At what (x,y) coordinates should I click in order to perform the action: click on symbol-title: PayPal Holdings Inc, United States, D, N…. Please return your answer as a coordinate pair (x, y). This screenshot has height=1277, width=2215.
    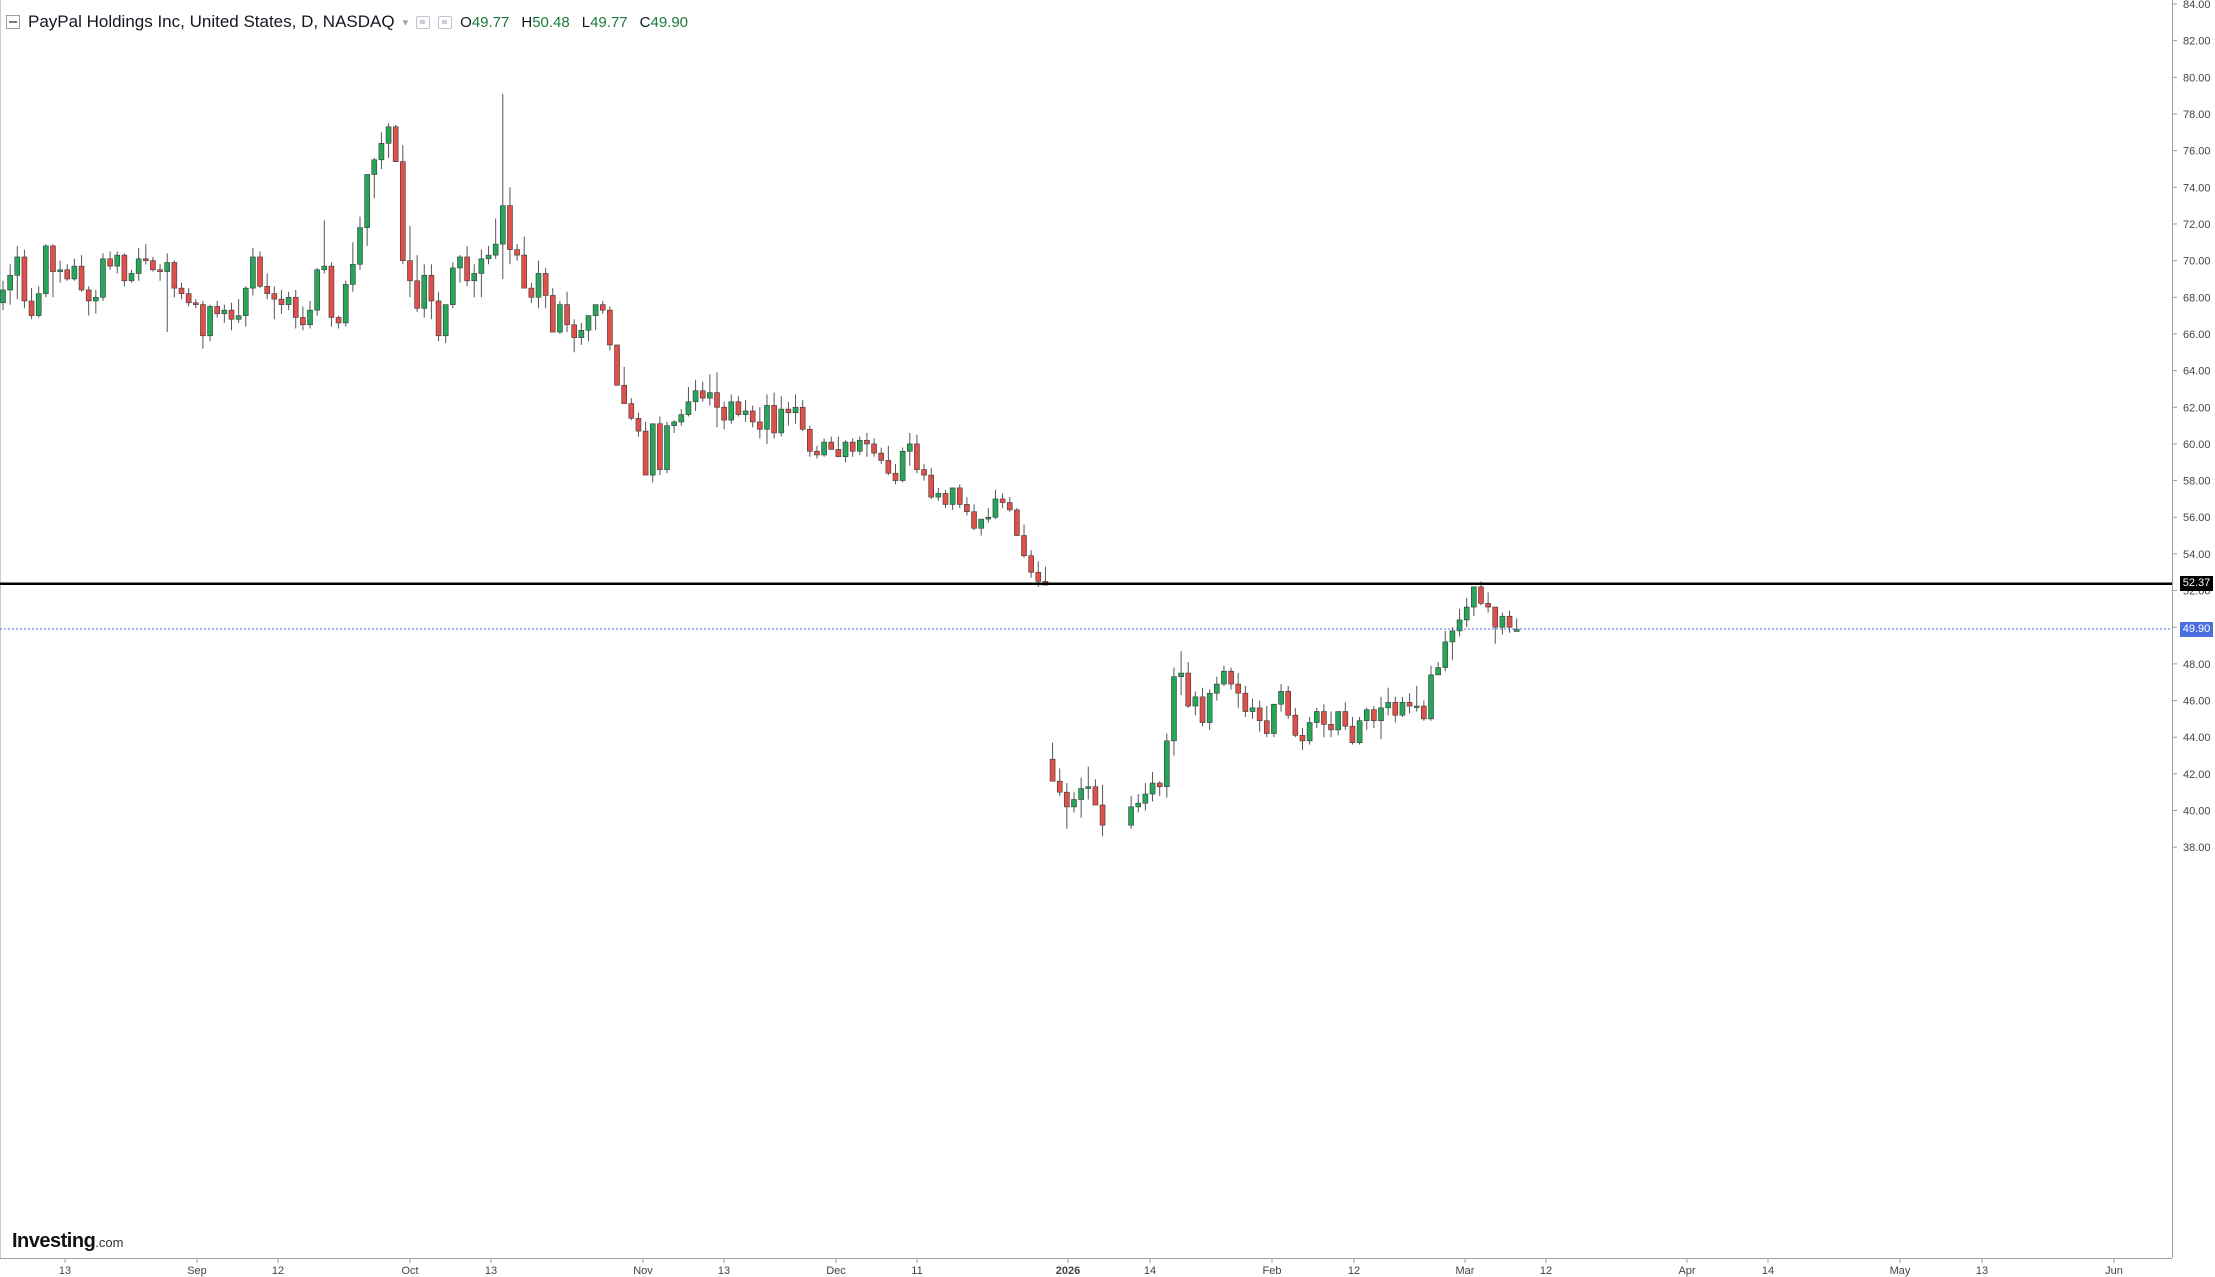
    Looking at the image, I should click on (211, 21).